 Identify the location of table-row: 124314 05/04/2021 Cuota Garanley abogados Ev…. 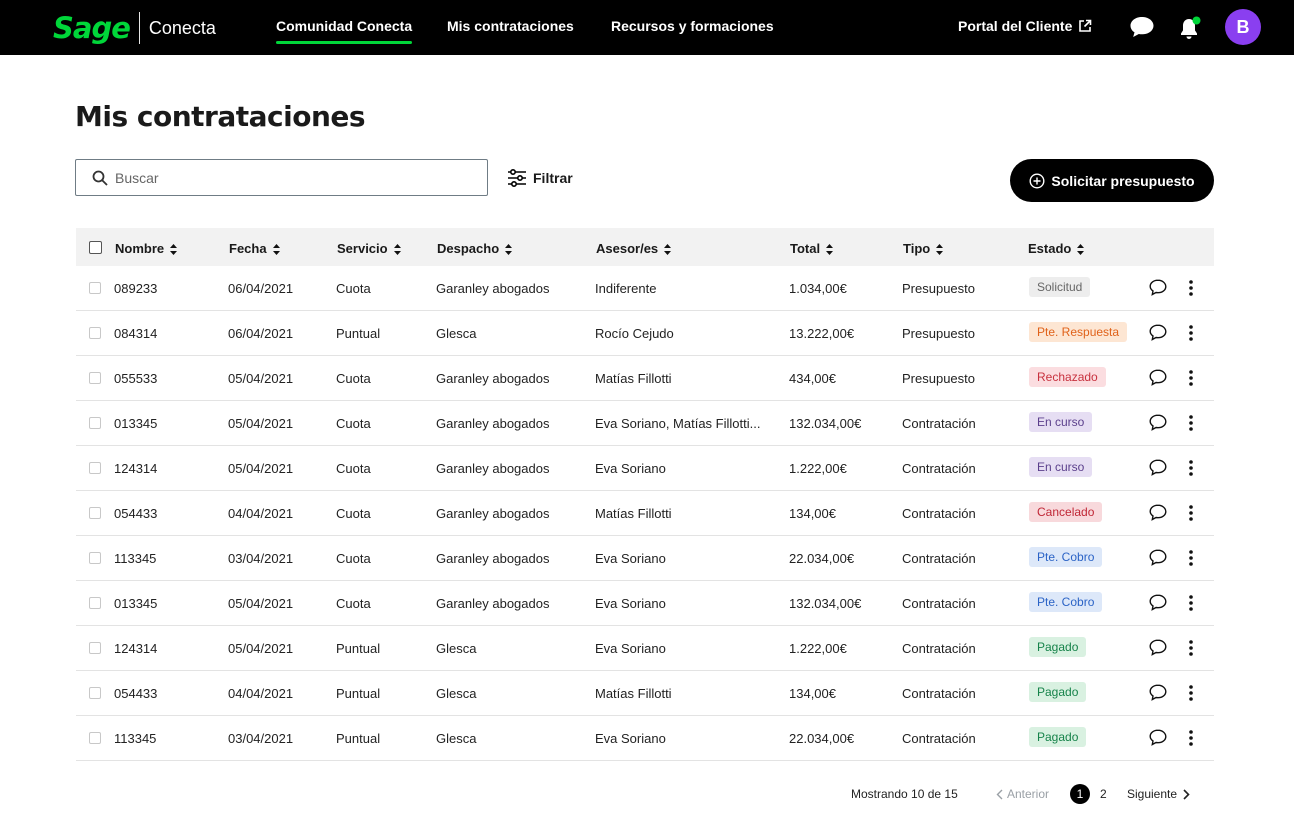
(645, 468).